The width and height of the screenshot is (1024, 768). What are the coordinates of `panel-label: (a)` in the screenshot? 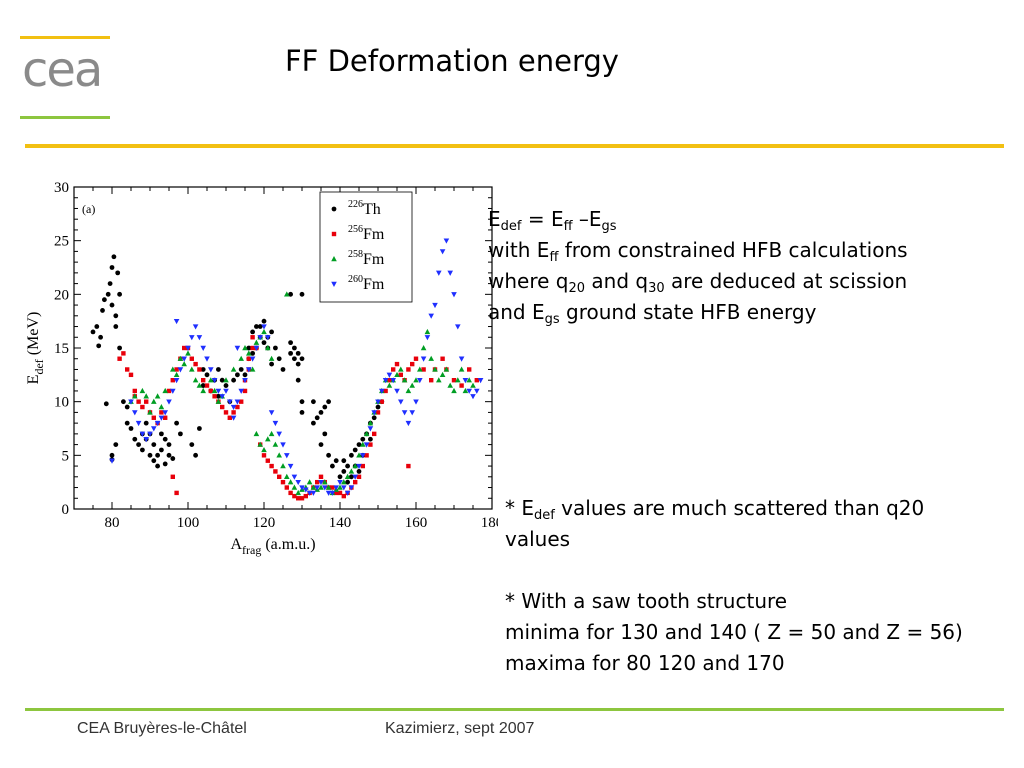 It's located at (88, 209).